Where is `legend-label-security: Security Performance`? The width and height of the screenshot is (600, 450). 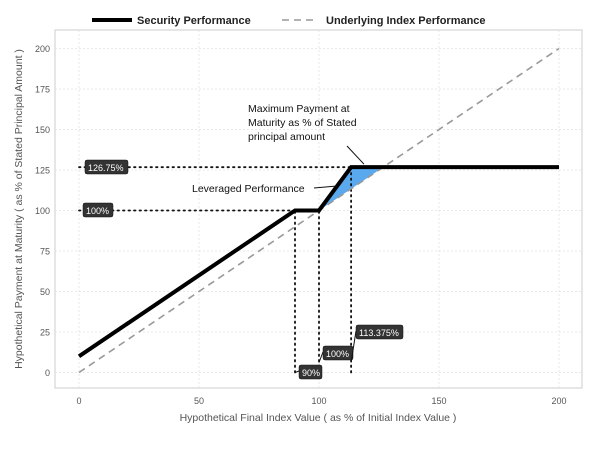
legend-label-security: Security Performance is located at coordinates (194, 21).